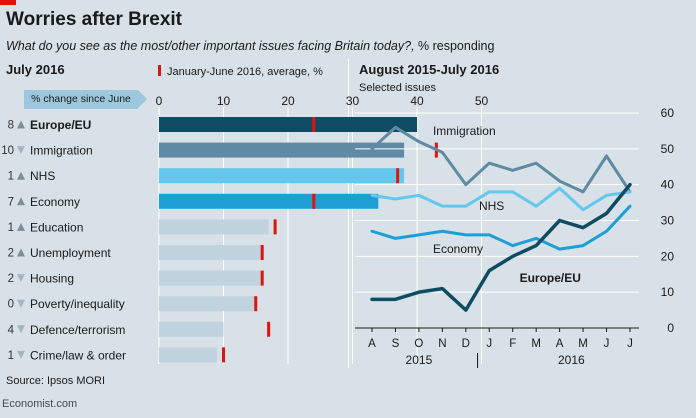  I want to click on triangle-up-icon-europe-eu, so click(21, 124).